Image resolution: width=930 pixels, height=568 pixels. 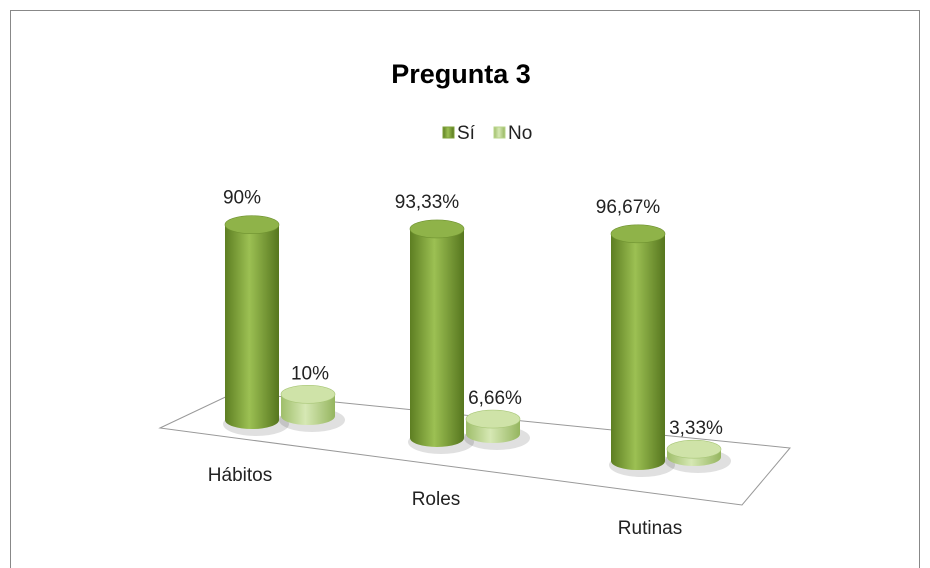 What do you see at coordinates (461, 74) in the screenshot?
I see `chart-title: Pregunta 3` at bounding box center [461, 74].